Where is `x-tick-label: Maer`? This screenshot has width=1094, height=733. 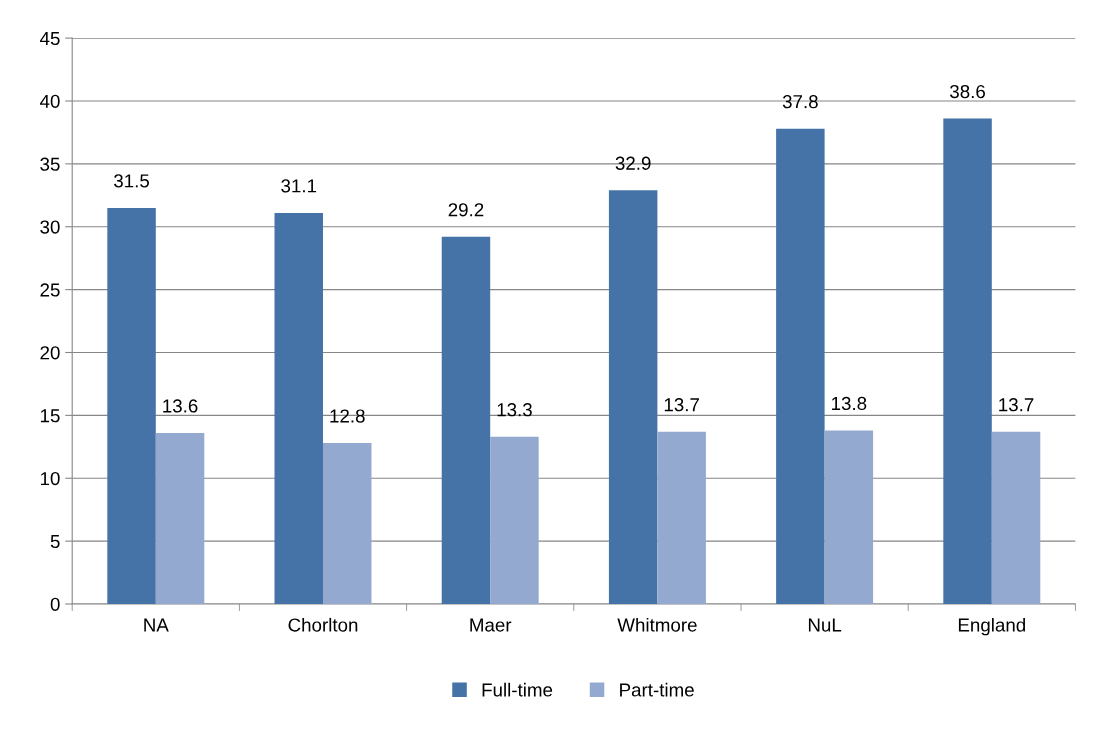 x-tick-label: Maer is located at coordinates (491, 625).